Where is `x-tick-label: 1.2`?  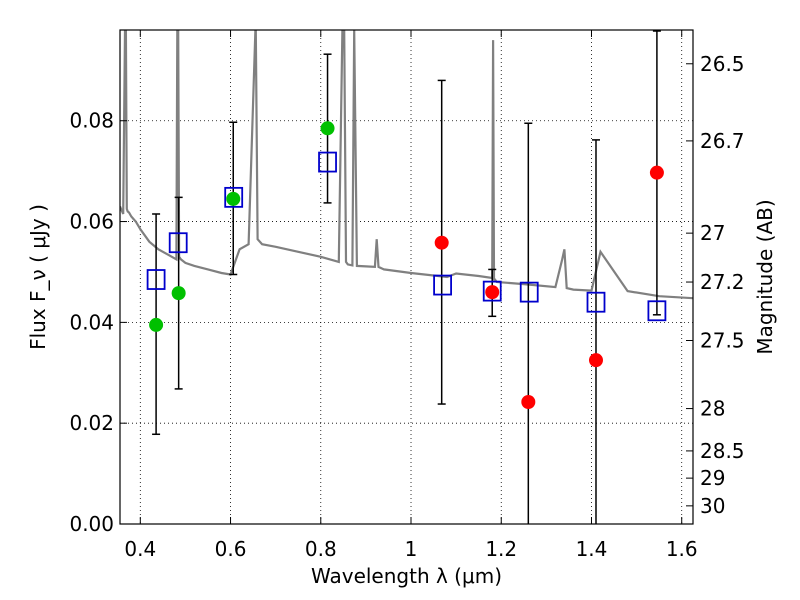
x-tick-label: 1.2 is located at coordinates (501, 549).